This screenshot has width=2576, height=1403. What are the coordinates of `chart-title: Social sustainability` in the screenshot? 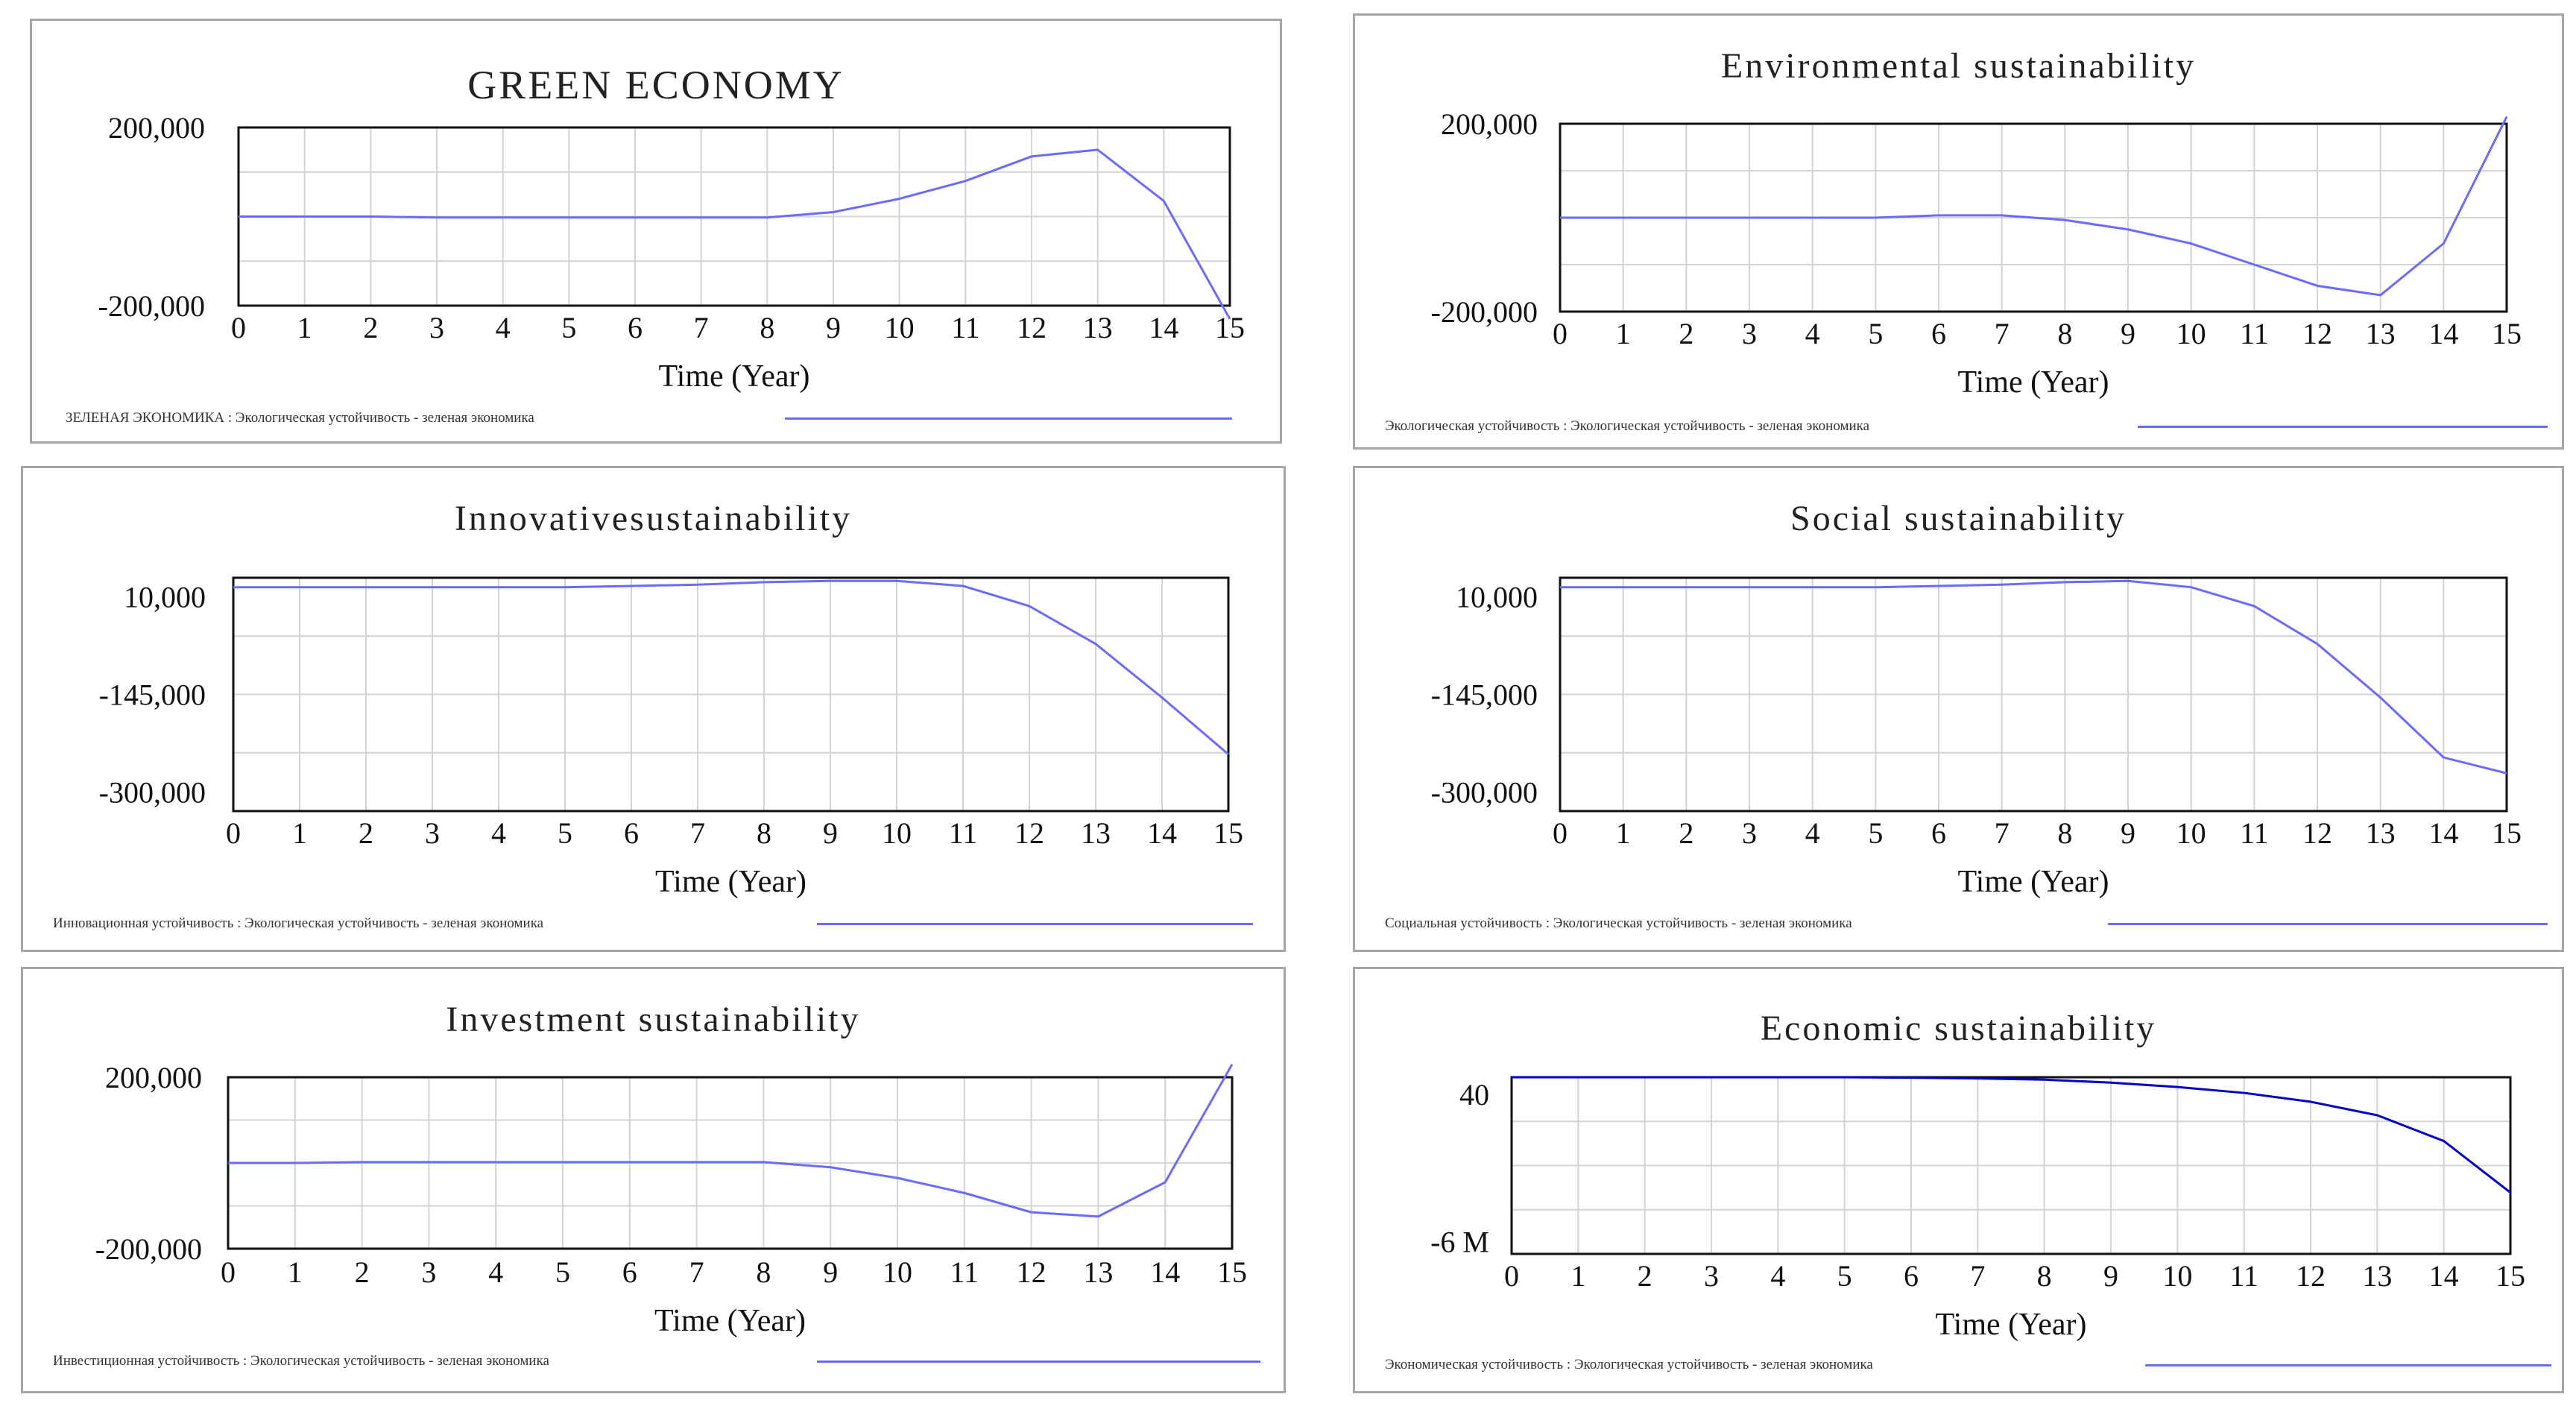 It's located at (1958, 518).